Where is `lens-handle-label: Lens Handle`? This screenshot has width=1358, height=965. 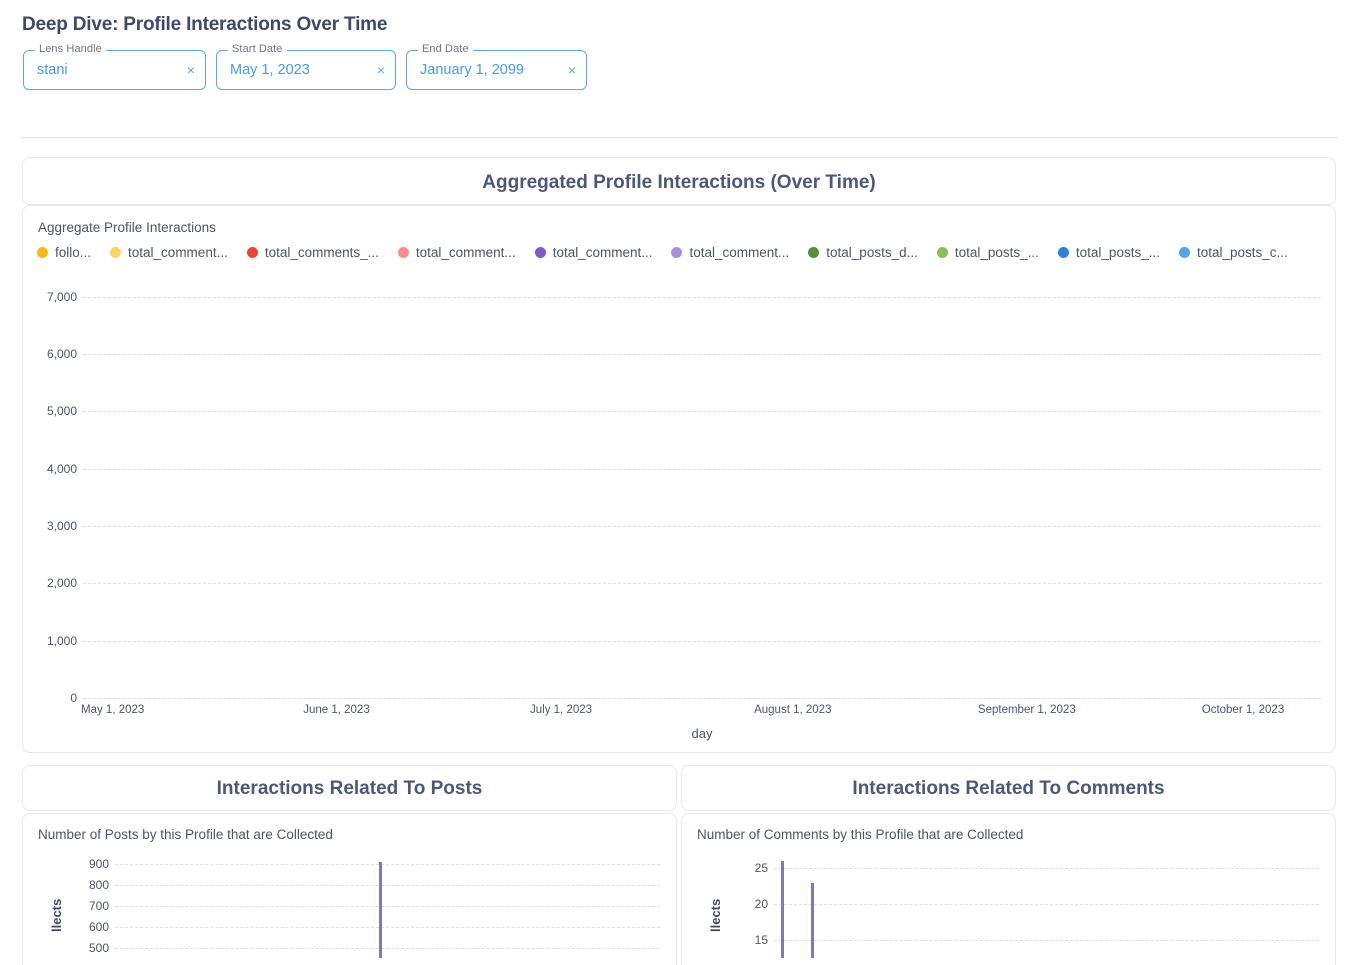
lens-handle-label: Lens Handle is located at coordinates (70, 49).